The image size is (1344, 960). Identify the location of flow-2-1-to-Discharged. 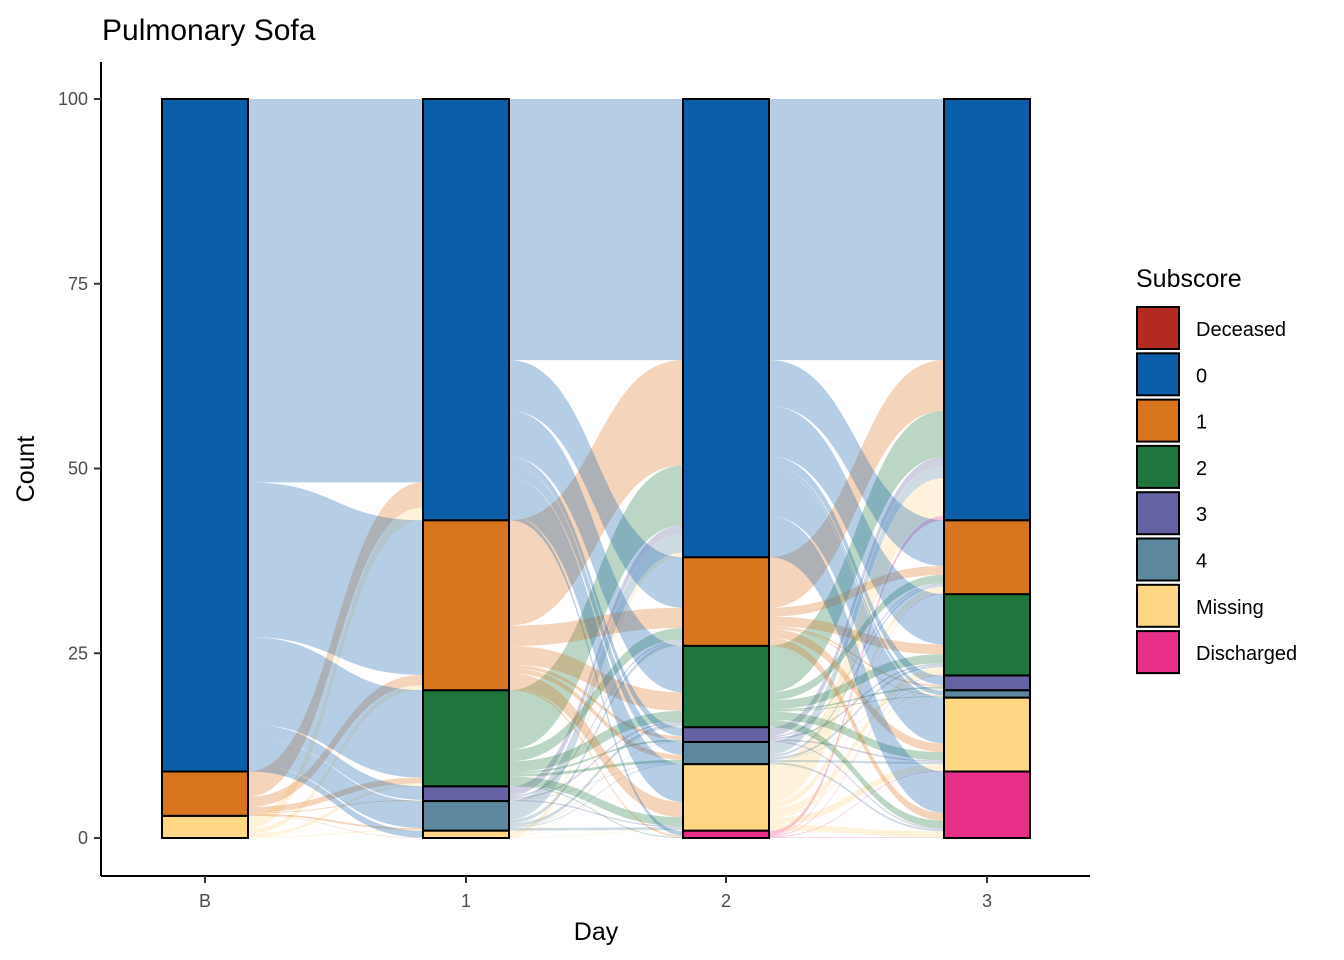
(856, 729).